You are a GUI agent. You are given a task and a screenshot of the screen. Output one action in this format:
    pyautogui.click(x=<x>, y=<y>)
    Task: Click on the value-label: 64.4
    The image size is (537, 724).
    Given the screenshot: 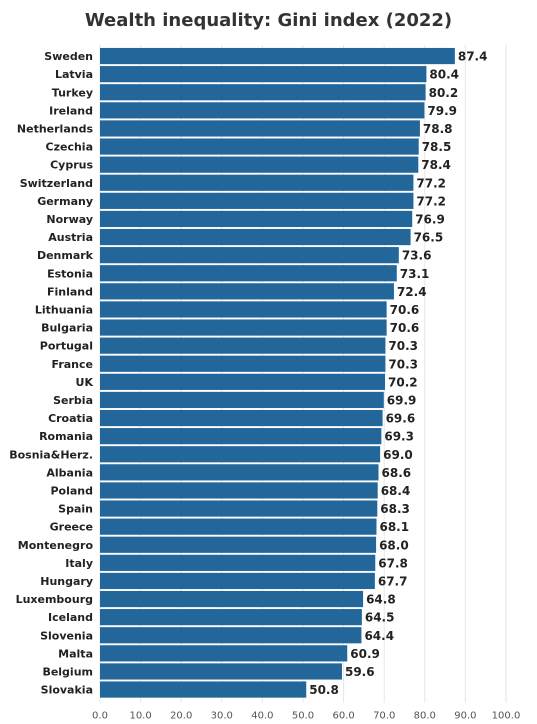 What is the action you would take?
    pyautogui.click(x=379, y=636)
    